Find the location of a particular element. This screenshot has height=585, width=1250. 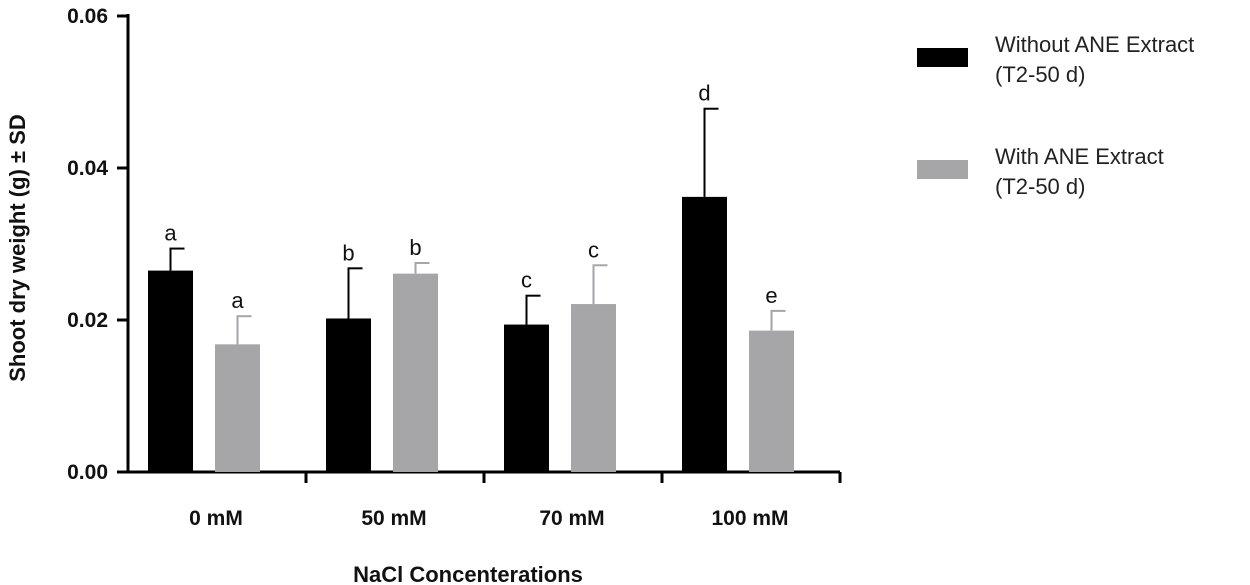

x-tick-label: 50 mM is located at coordinates (393, 518).